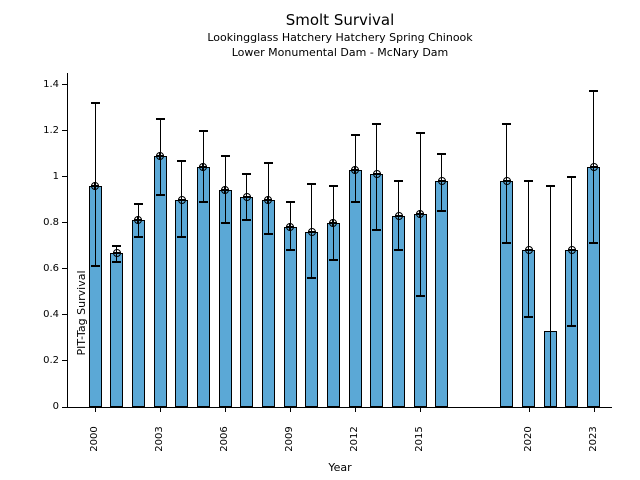 This screenshot has width=640, height=480. What do you see at coordinates (312, 278) in the screenshot?
I see `errorbar-cap-bottom-2010` at bounding box center [312, 278].